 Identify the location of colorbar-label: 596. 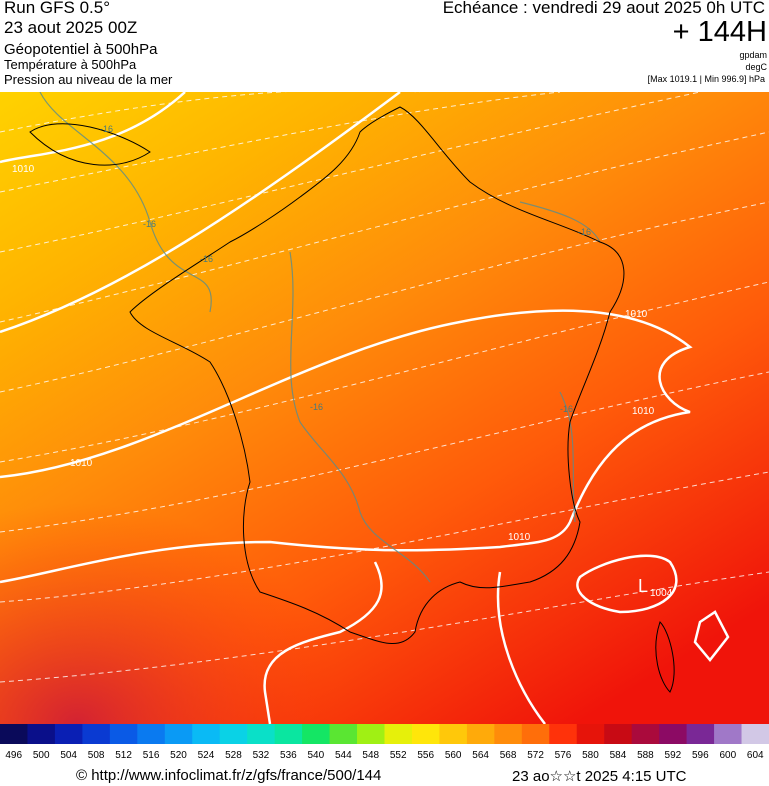
(700, 755).